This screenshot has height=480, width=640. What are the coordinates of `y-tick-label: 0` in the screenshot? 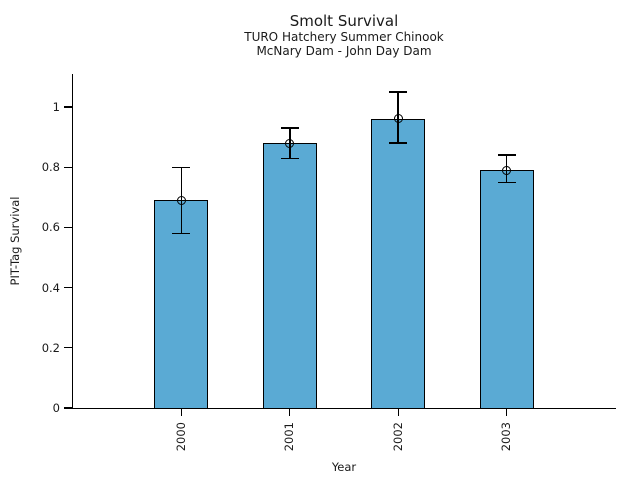 It's located at (56, 408).